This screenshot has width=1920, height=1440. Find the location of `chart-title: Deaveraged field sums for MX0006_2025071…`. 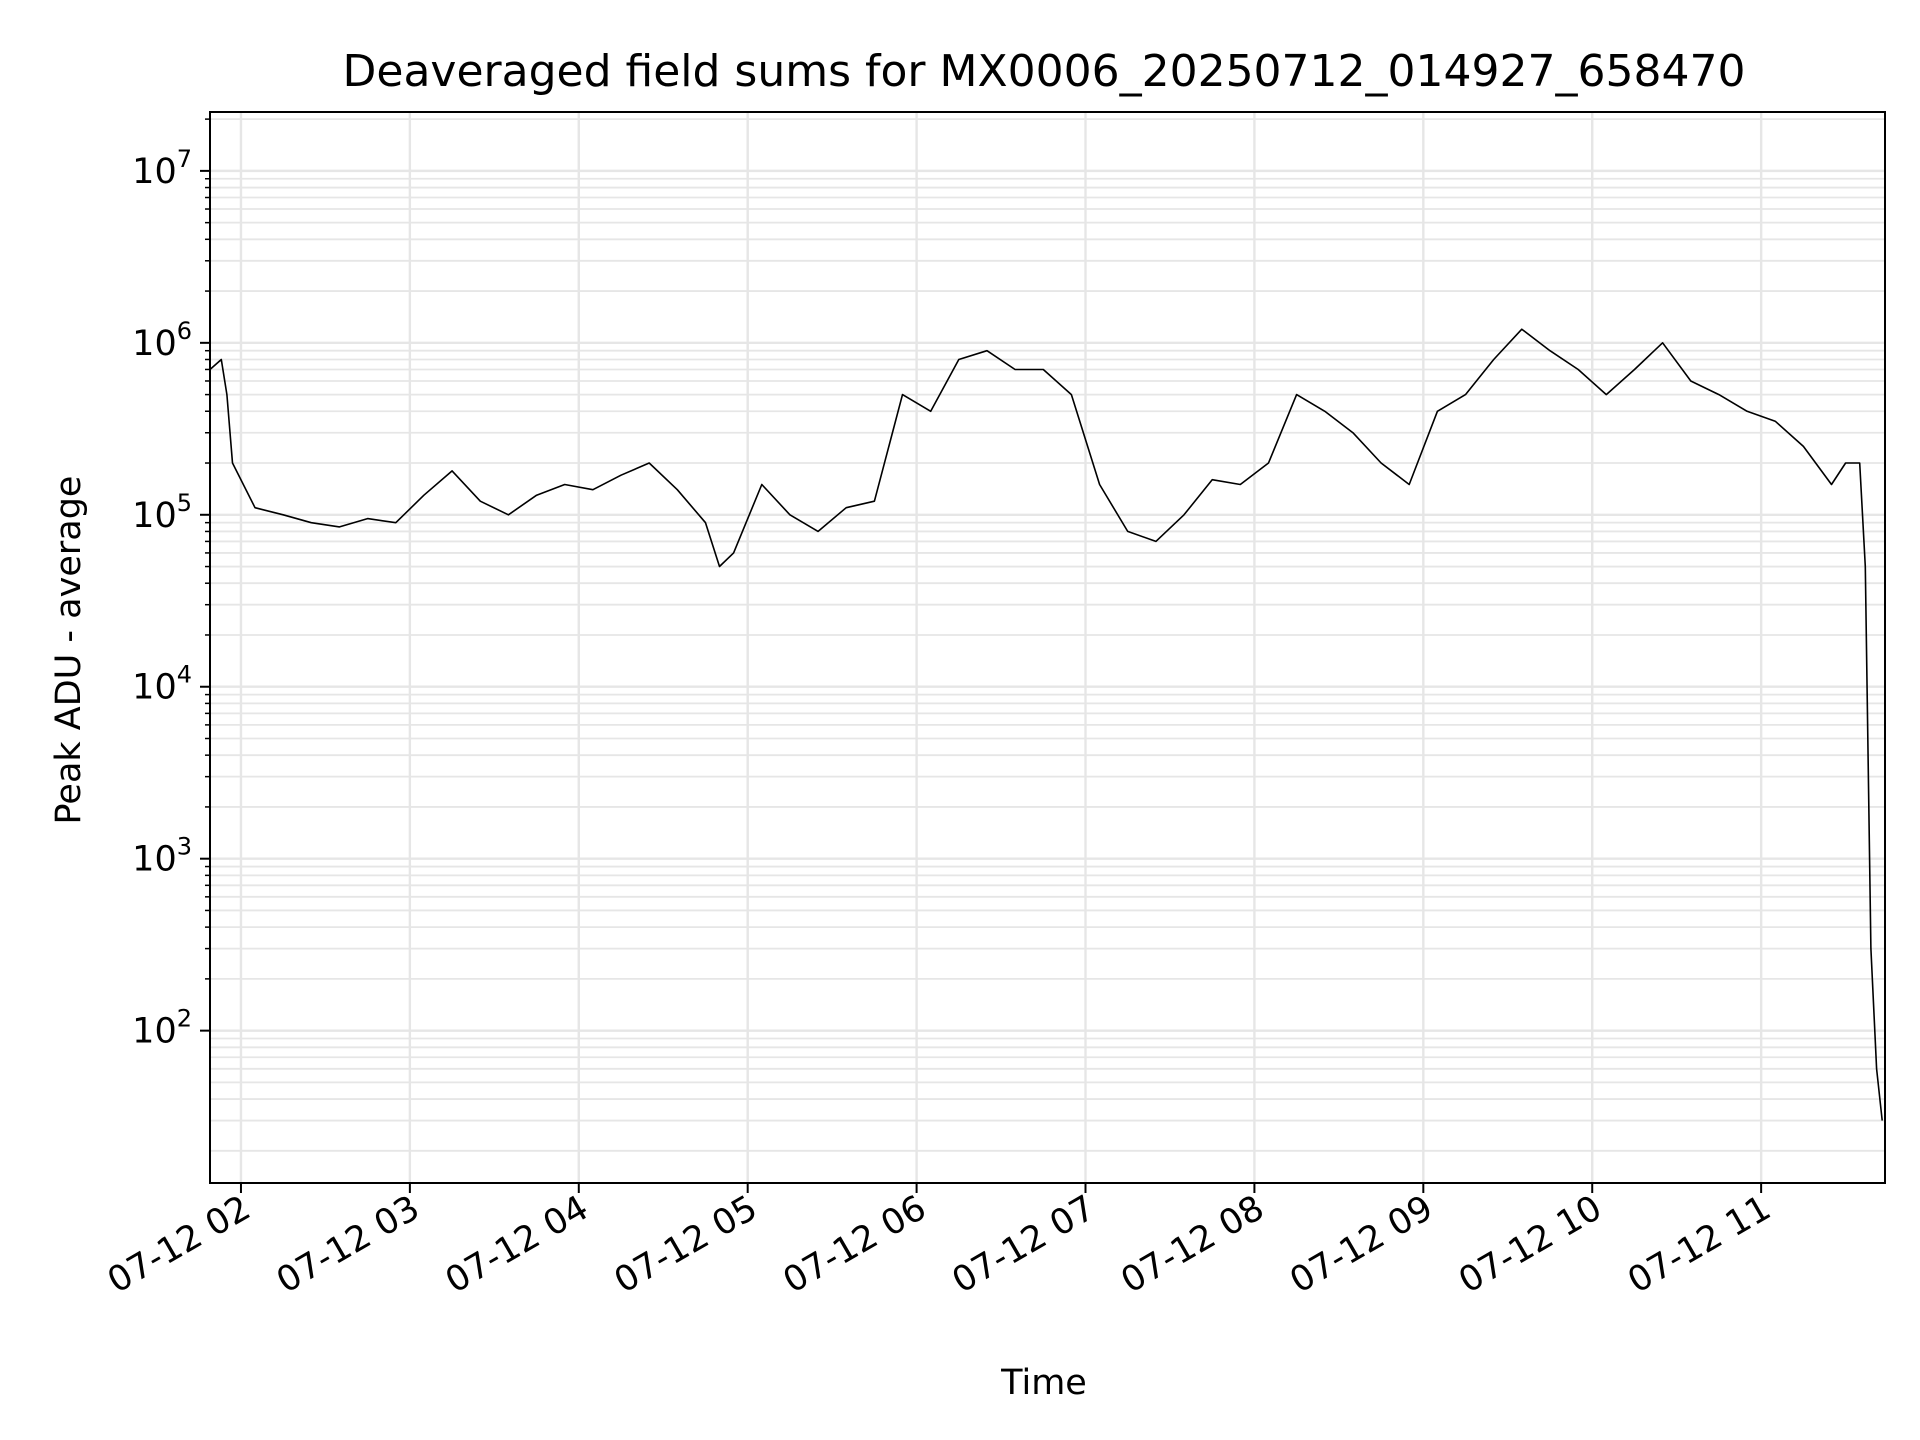

chart-title: Deaveraged field sums for MX0006_2025071… is located at coordinates (1044, 71).